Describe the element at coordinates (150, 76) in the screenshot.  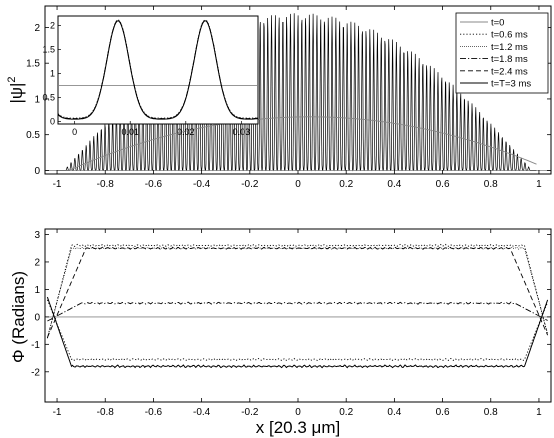
I see `inset-plot: 0 0.01 0.02 0.03 0 0.5 1 1.5 2` at that location.